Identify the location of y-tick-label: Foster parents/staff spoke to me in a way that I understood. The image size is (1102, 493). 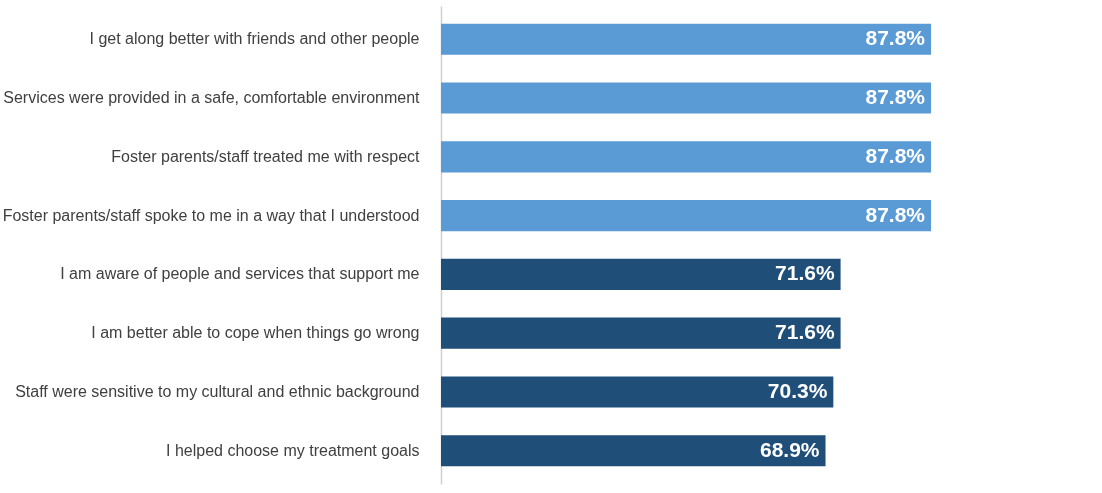
(211, 215).